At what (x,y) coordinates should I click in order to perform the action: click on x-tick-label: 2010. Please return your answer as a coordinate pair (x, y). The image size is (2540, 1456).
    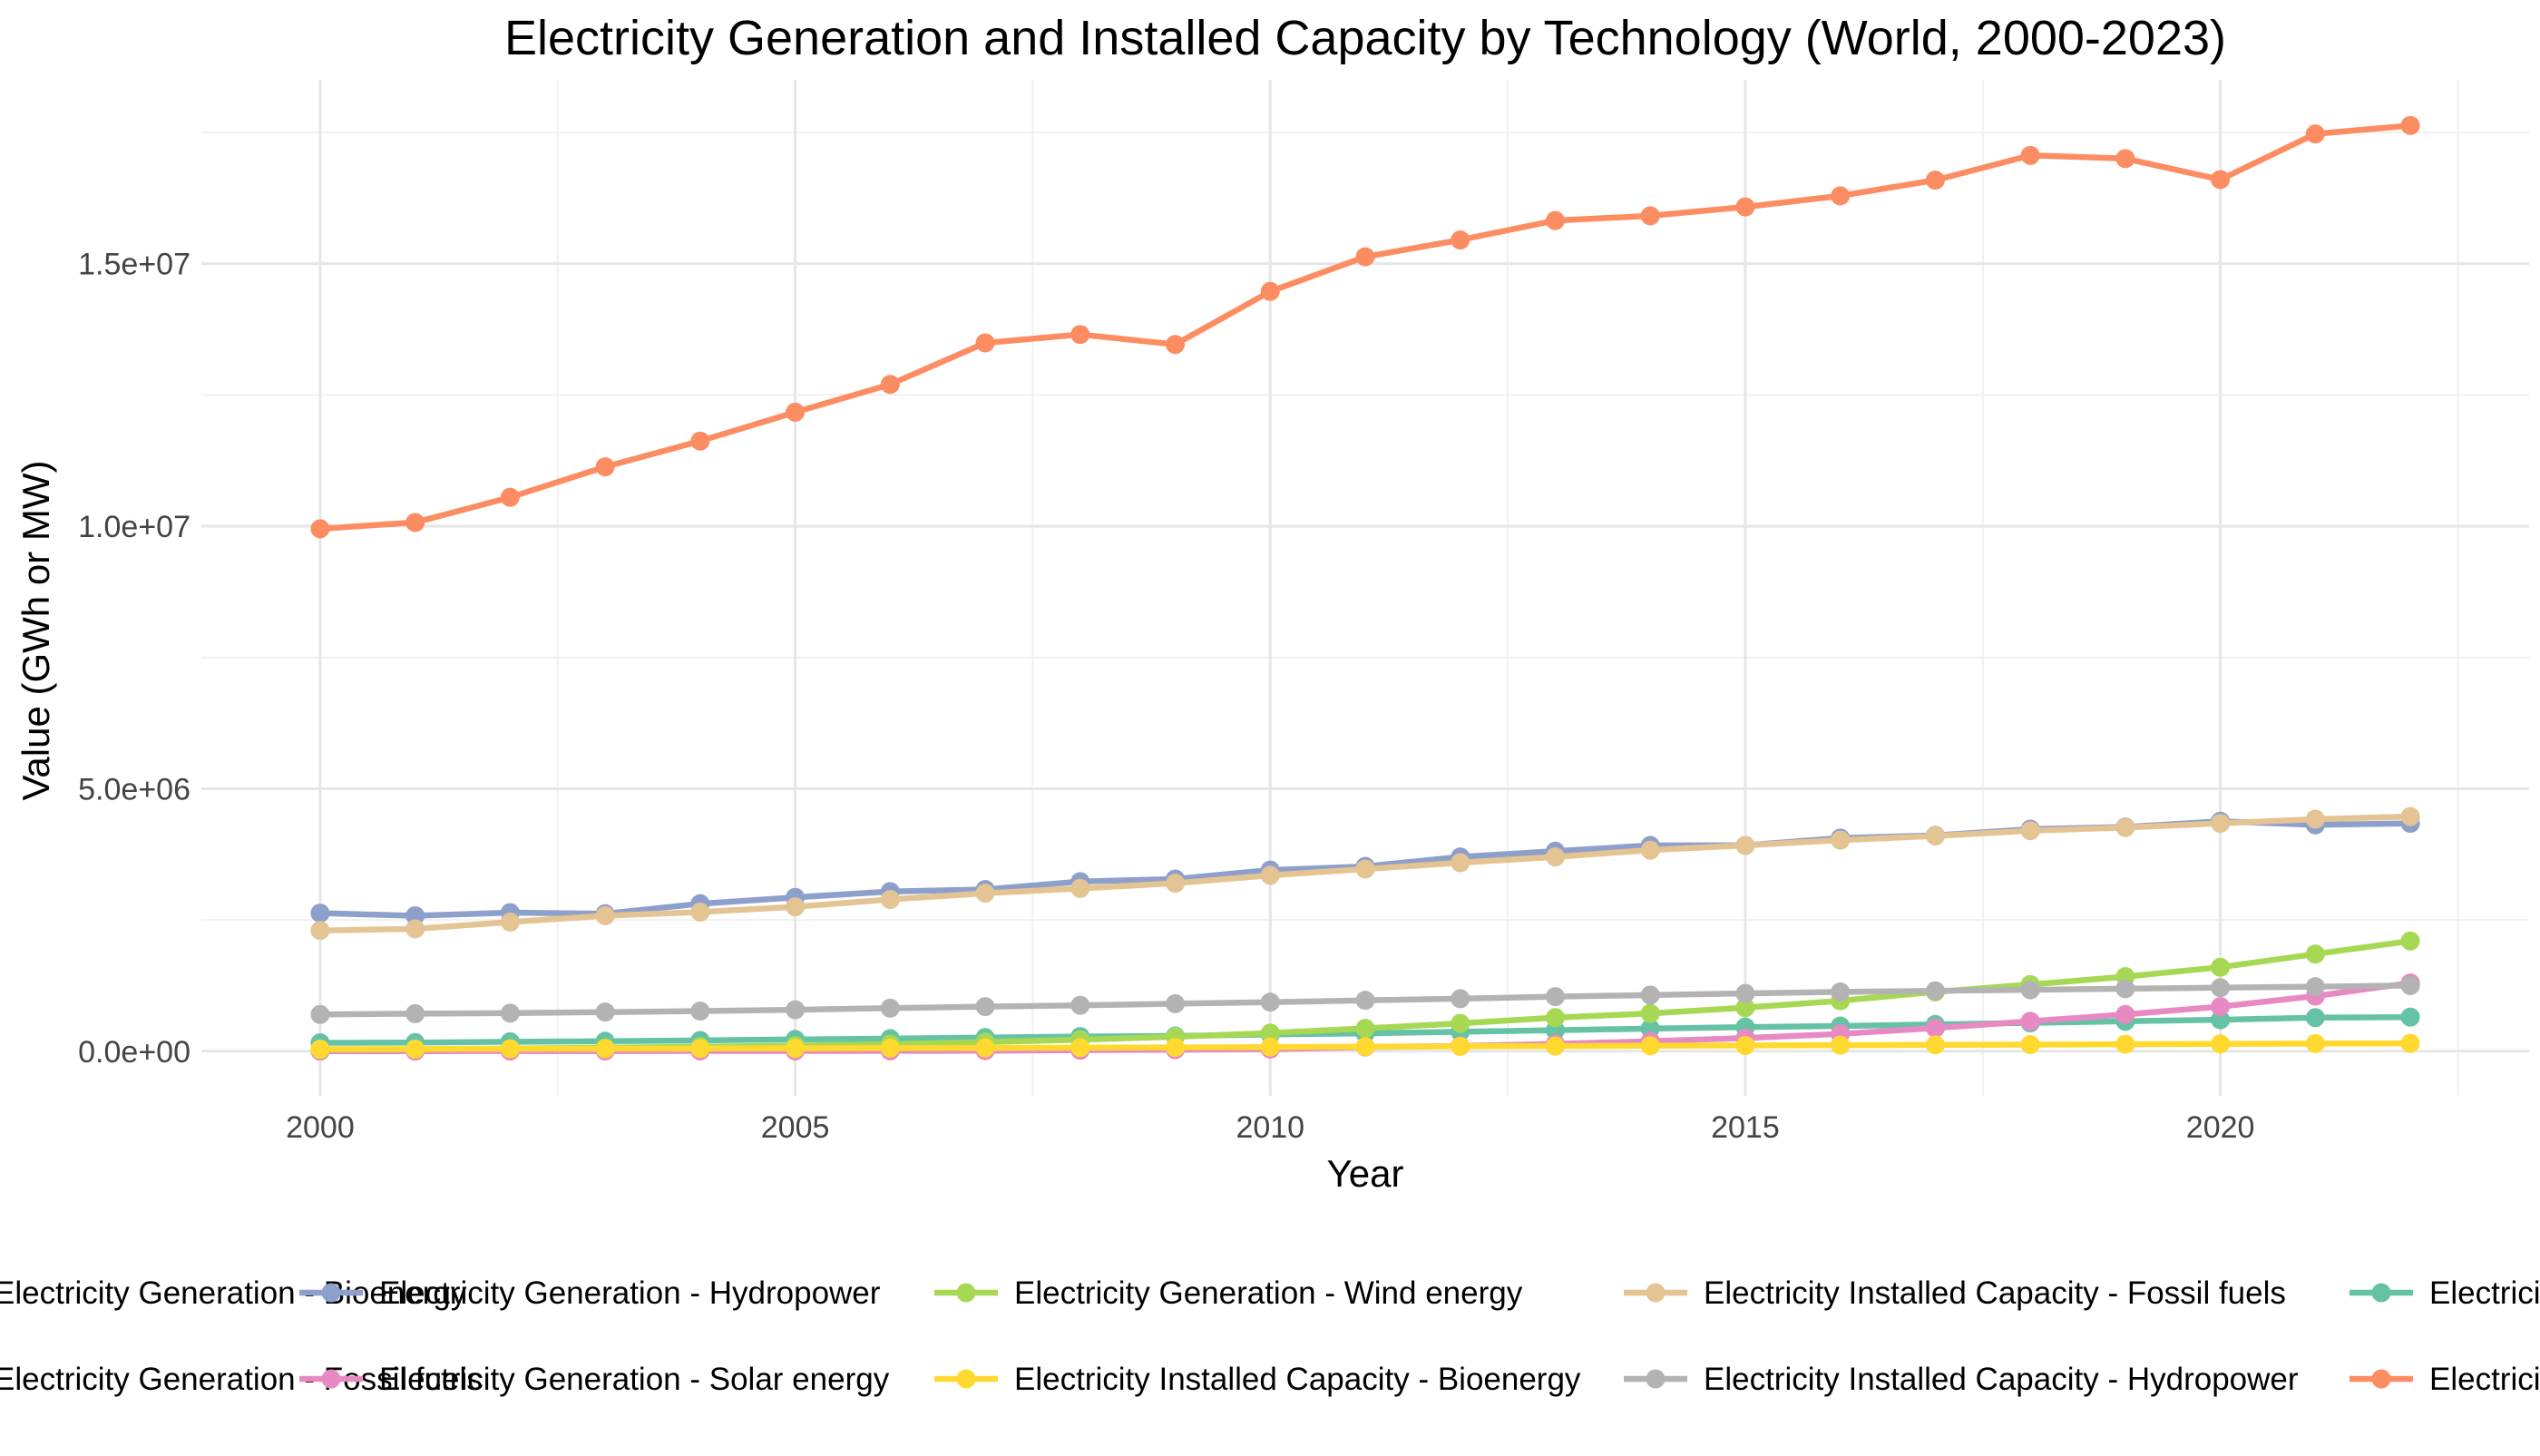
    Looking at the image, I should click on (1270, 1128).